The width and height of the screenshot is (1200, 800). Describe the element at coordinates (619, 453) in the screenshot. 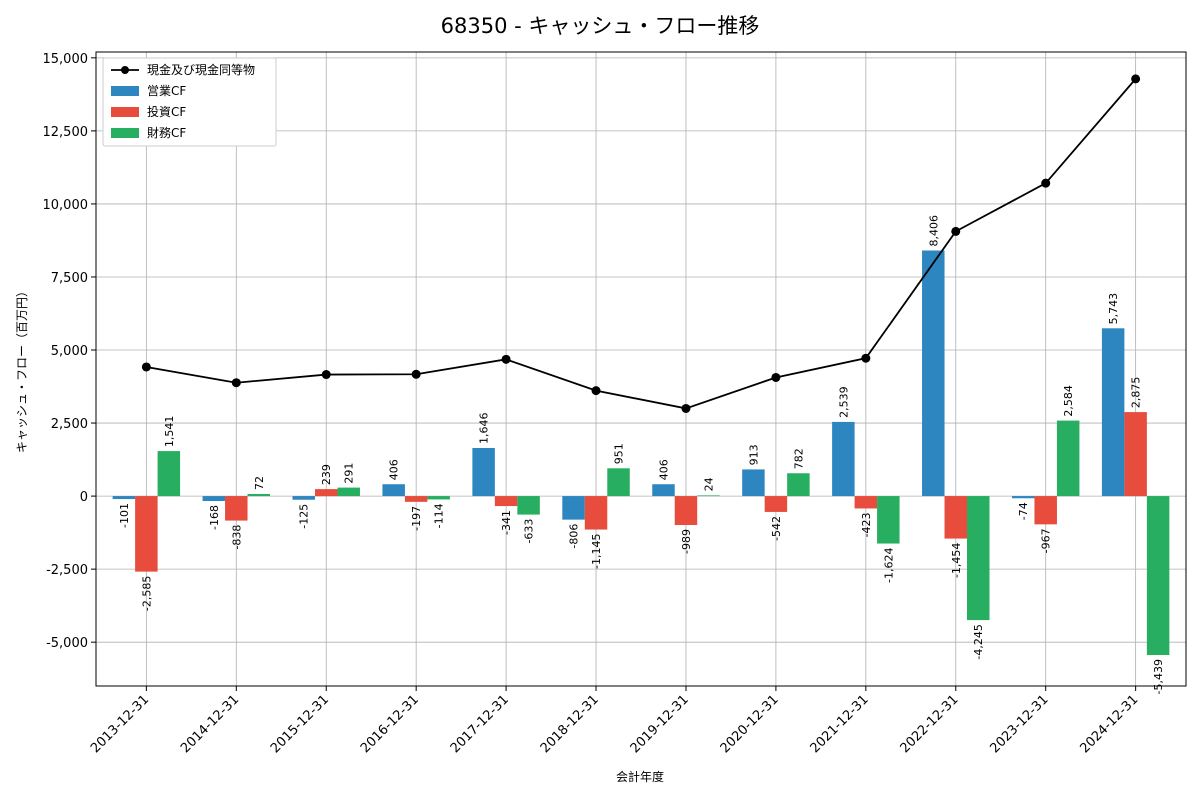

I see `bar-value-label: 951` at that location.